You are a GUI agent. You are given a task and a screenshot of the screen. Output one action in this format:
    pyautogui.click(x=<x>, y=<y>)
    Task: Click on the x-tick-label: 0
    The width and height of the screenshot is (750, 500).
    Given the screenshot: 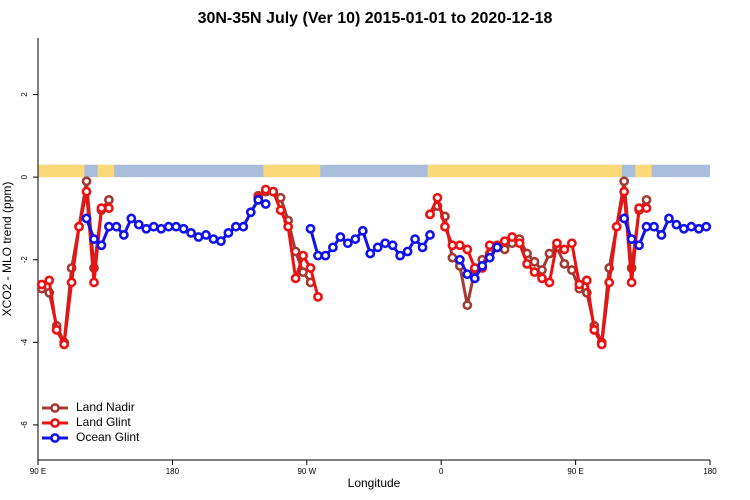 What is the action you would take?
    pyautogui.click(x=441, y=471)
    